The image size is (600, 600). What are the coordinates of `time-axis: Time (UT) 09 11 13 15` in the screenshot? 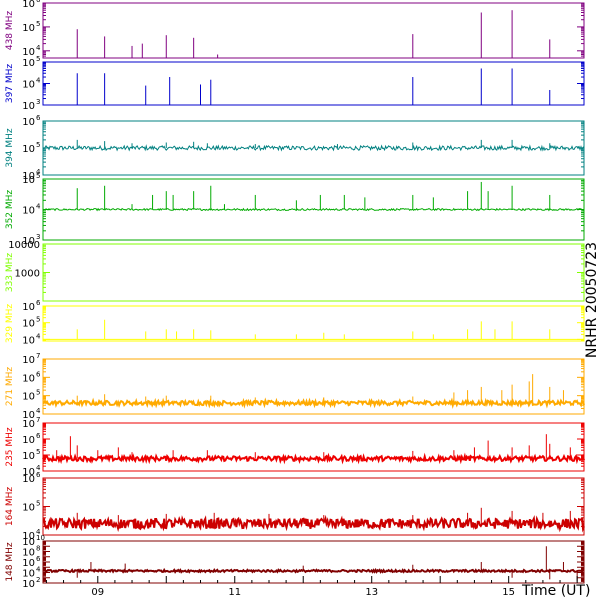 It's located at (317, 587).